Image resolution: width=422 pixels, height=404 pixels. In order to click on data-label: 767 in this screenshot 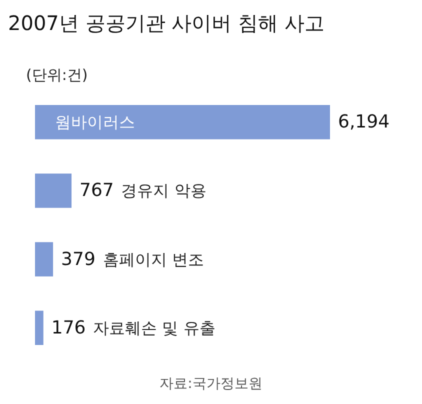, I will do `click(97, 191)`.